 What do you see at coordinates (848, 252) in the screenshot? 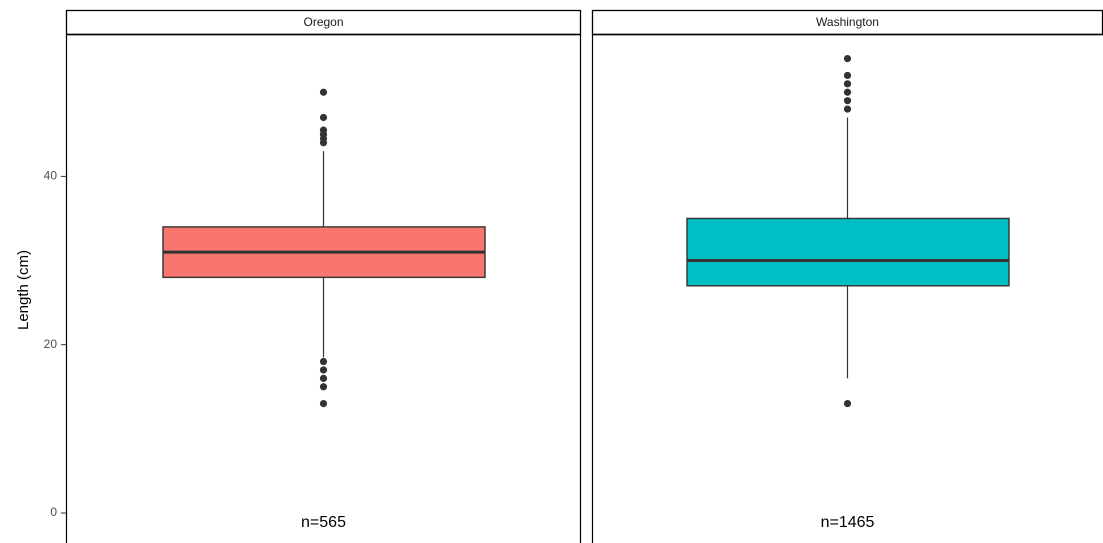
I see `box-iqr` at bounding box center [848, 252].